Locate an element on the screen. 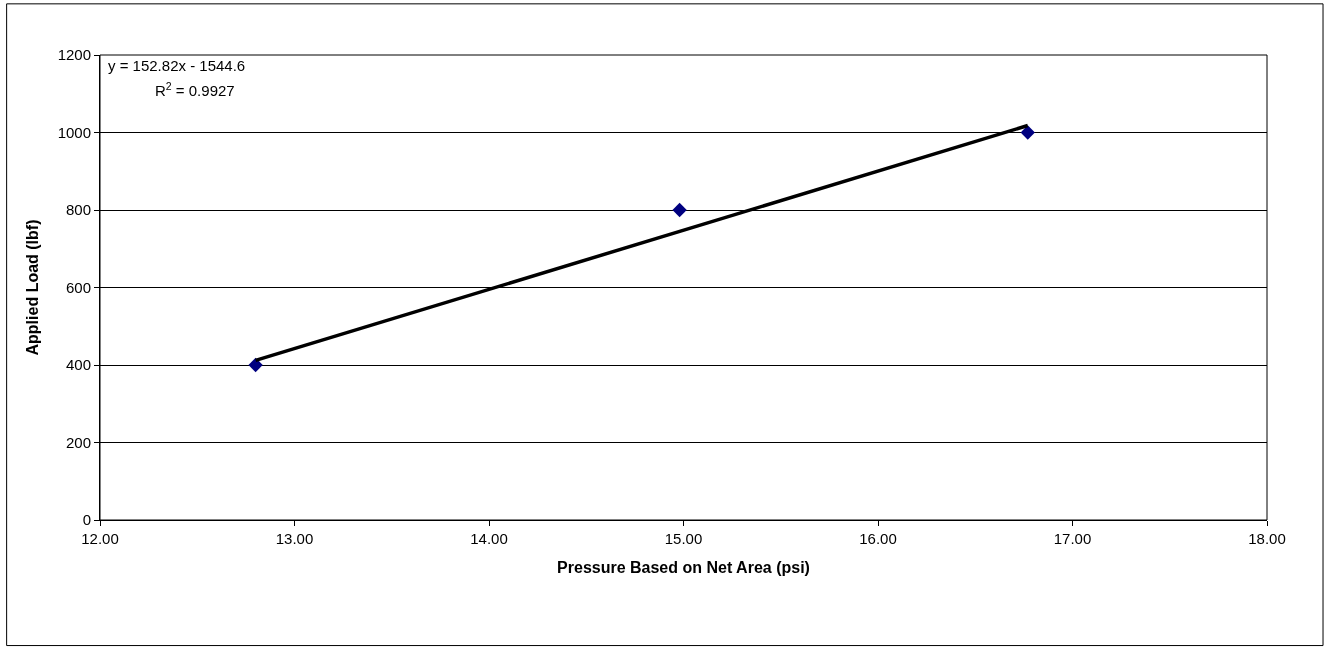 This screenshot has width=1327, height=650. y-tick-label: 0 is located at coordinates (86, 520).